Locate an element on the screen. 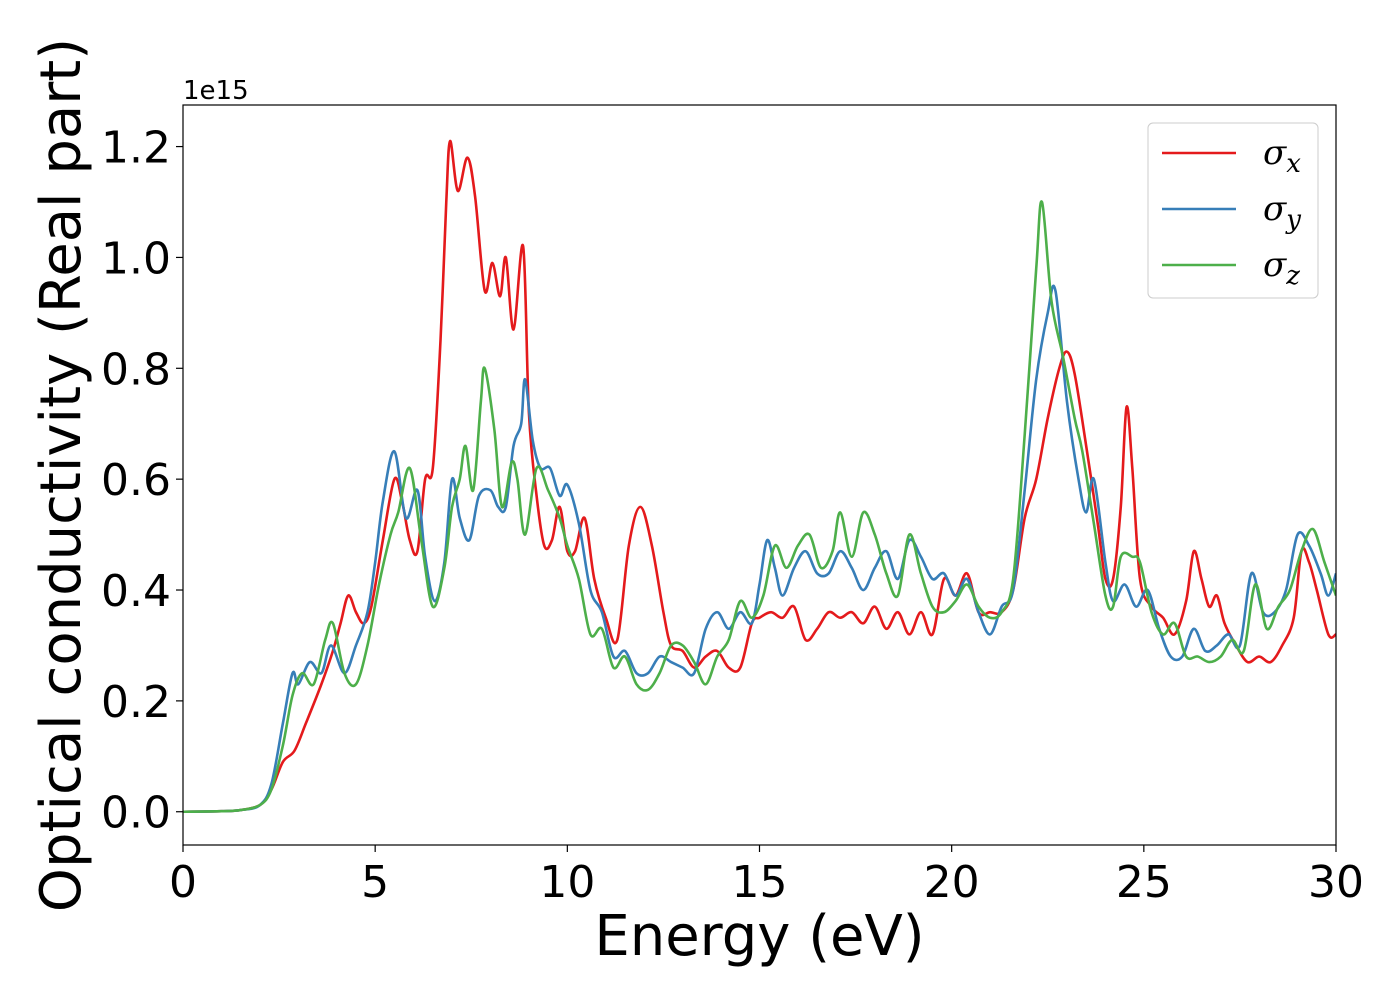  legend-label-x: σx is located at coordinates (1282, 156).